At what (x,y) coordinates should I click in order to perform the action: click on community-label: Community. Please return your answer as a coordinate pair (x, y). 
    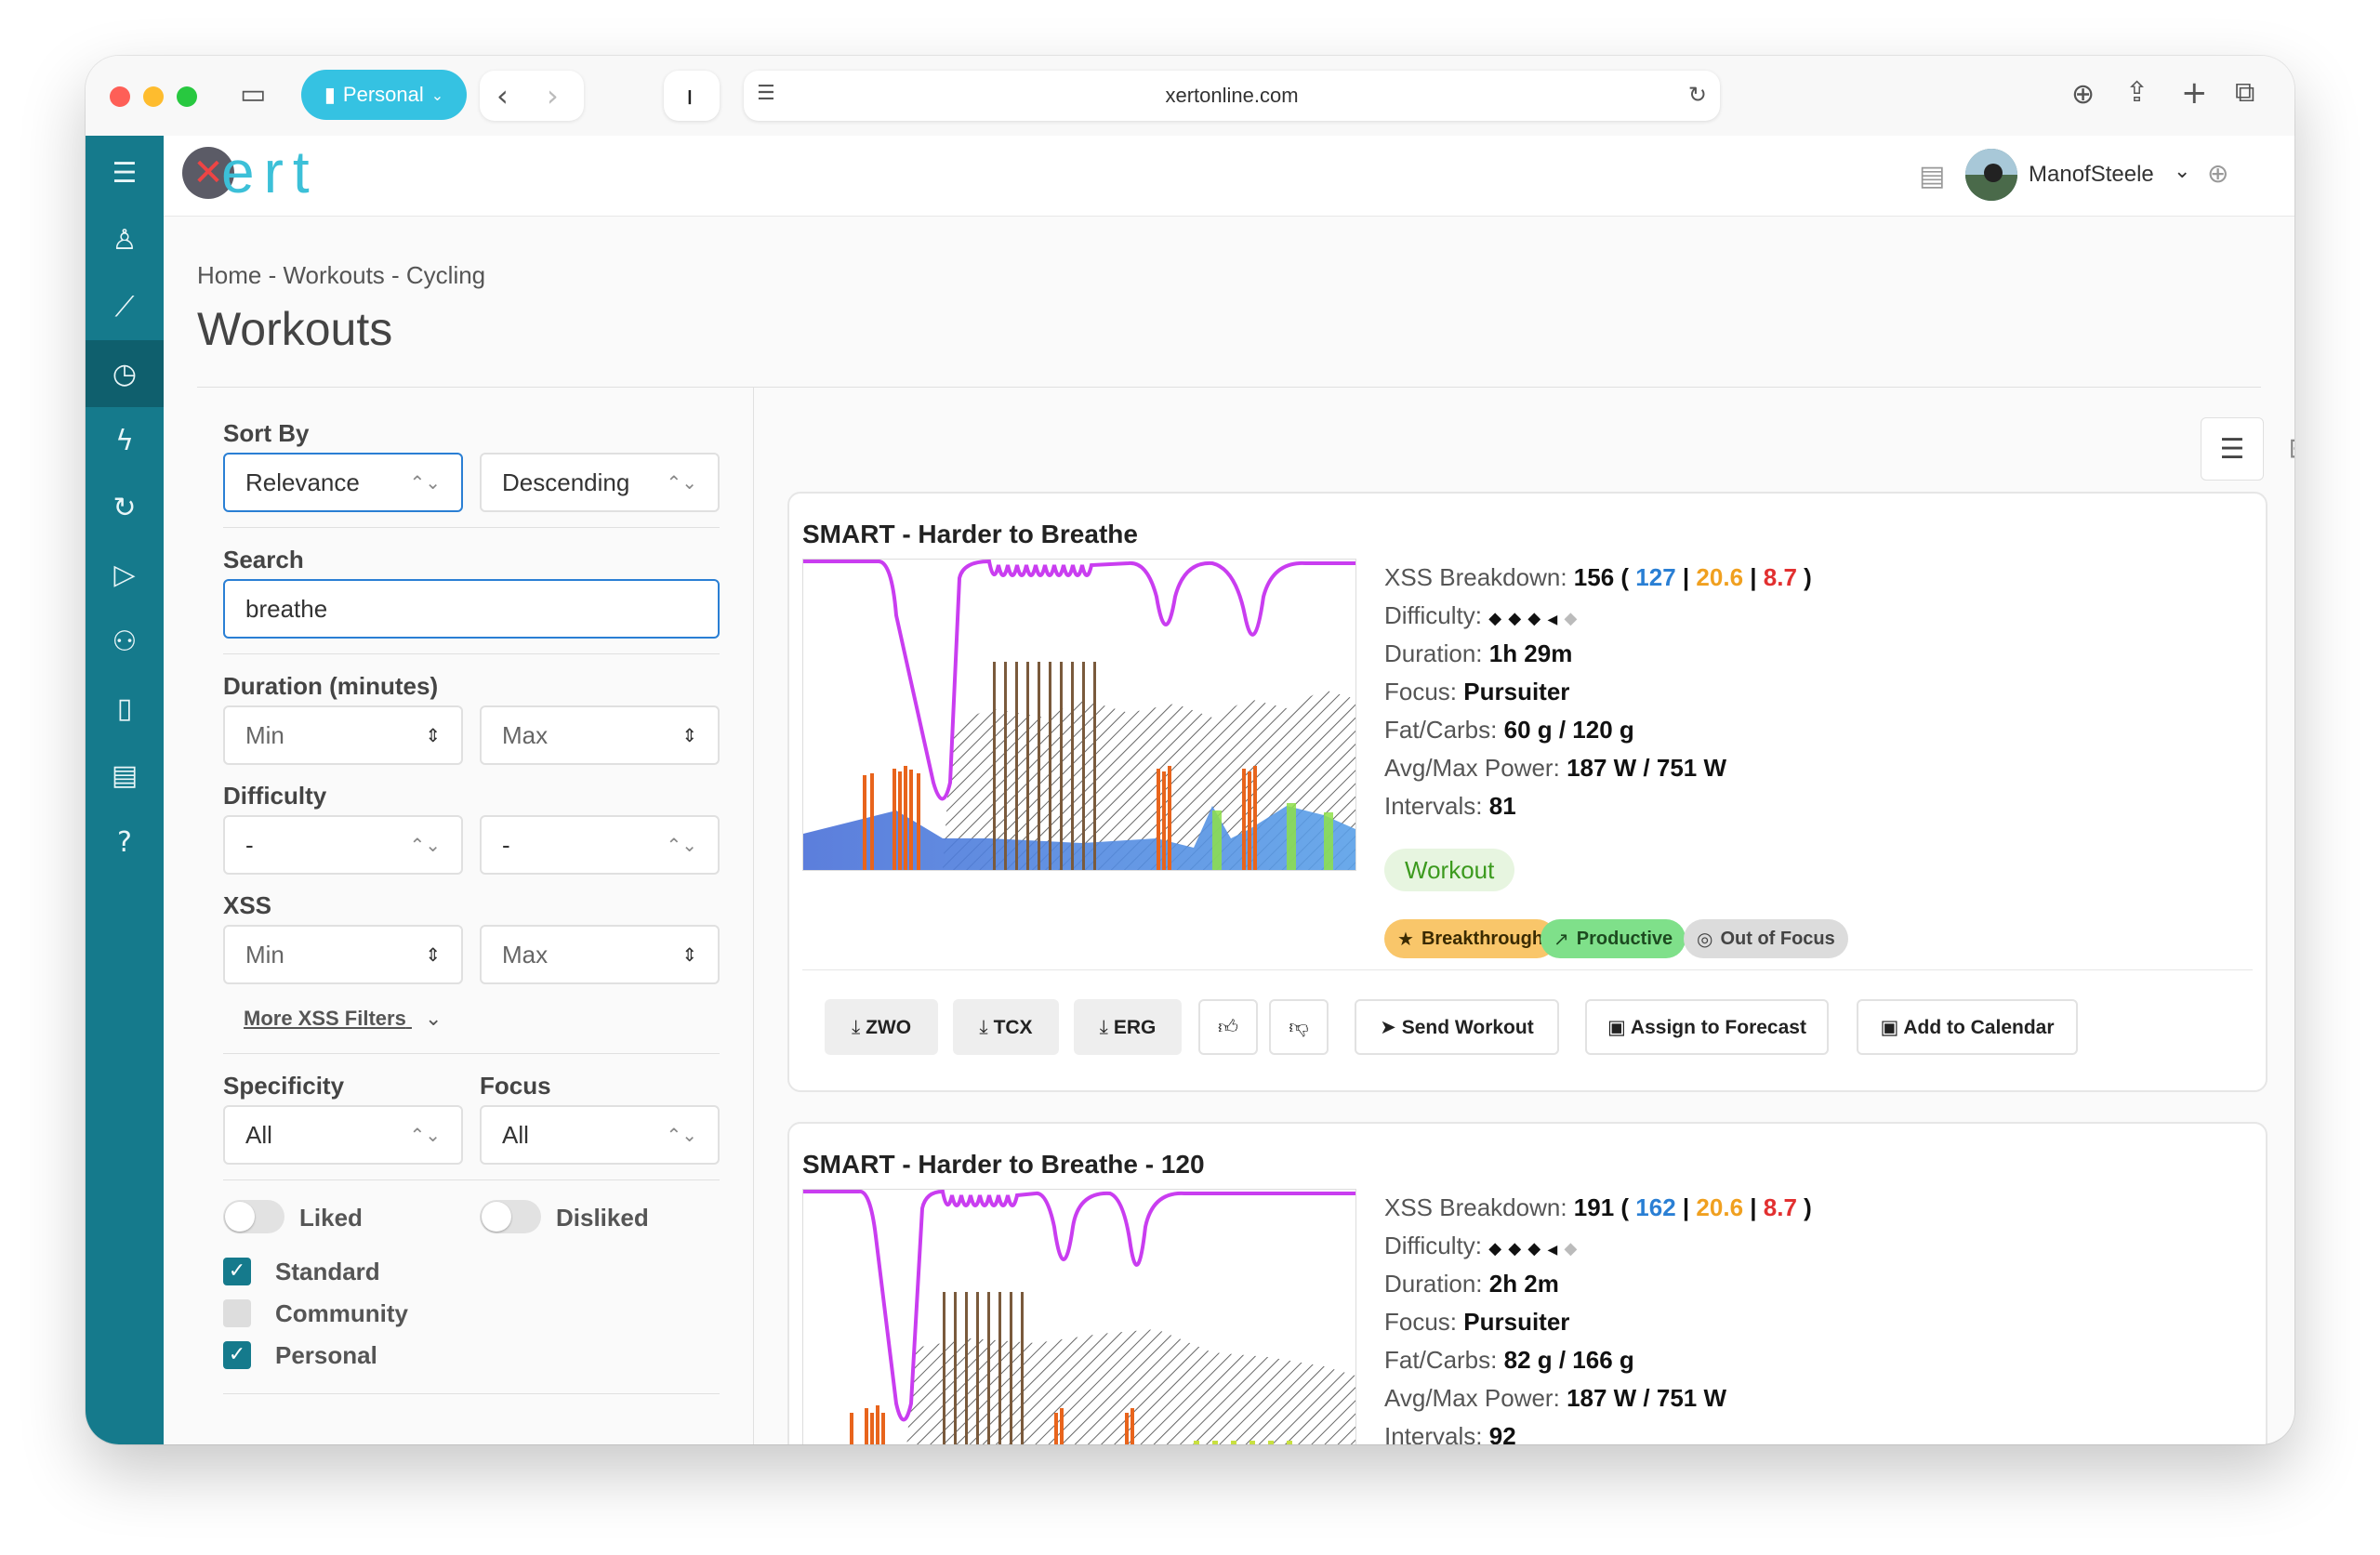
    Looking at the image, I should click on (341, 1313).